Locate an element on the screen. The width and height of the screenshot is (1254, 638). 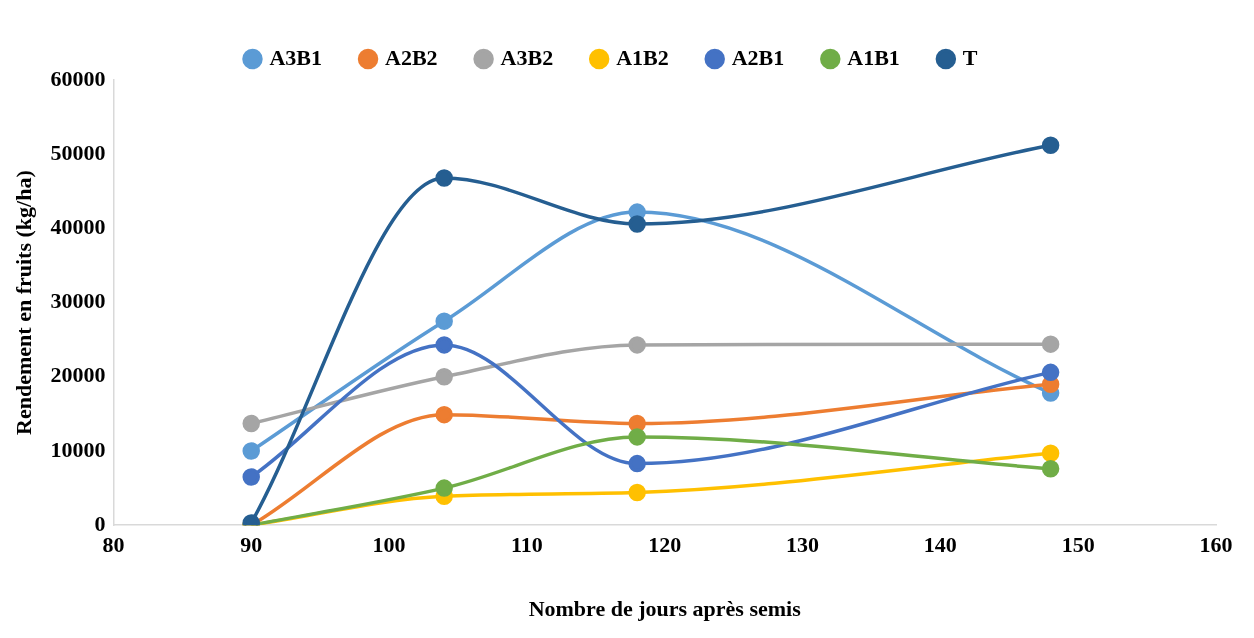
x-tick-label: 150 is located at coordinates (1078, 545).